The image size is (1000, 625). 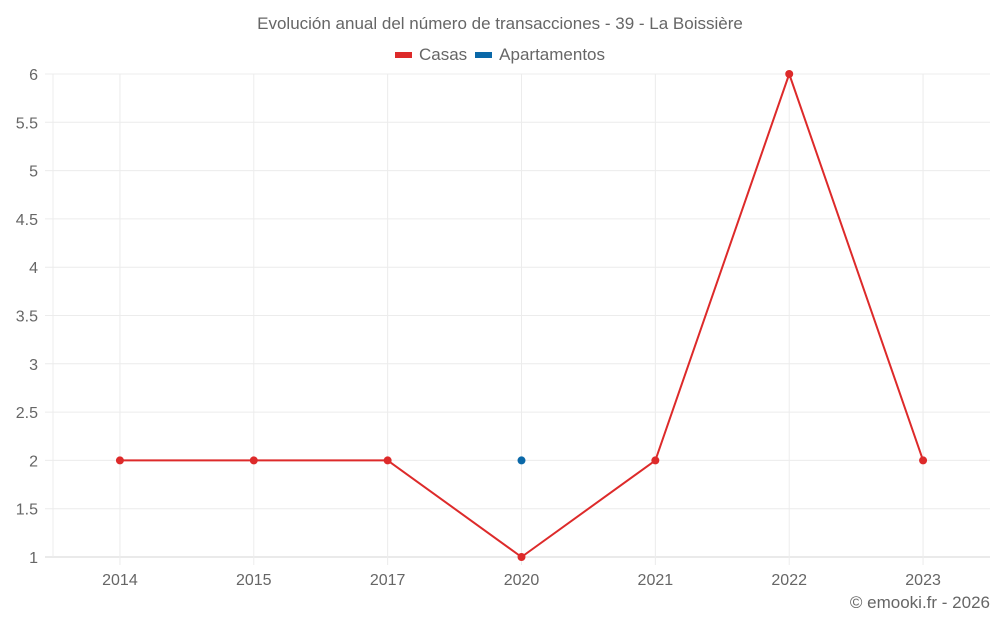 What do you see at coordinates (27, 220) in the screenshot?
I see `y-tick-label: 4.5` at bounding box center [27, 220].